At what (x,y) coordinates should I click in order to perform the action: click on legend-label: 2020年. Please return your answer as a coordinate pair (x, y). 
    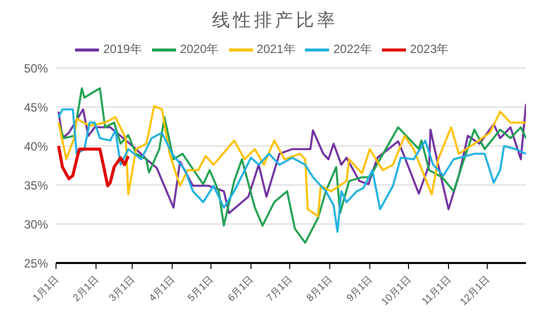
    Looking at the image, I should click on (199, 49).